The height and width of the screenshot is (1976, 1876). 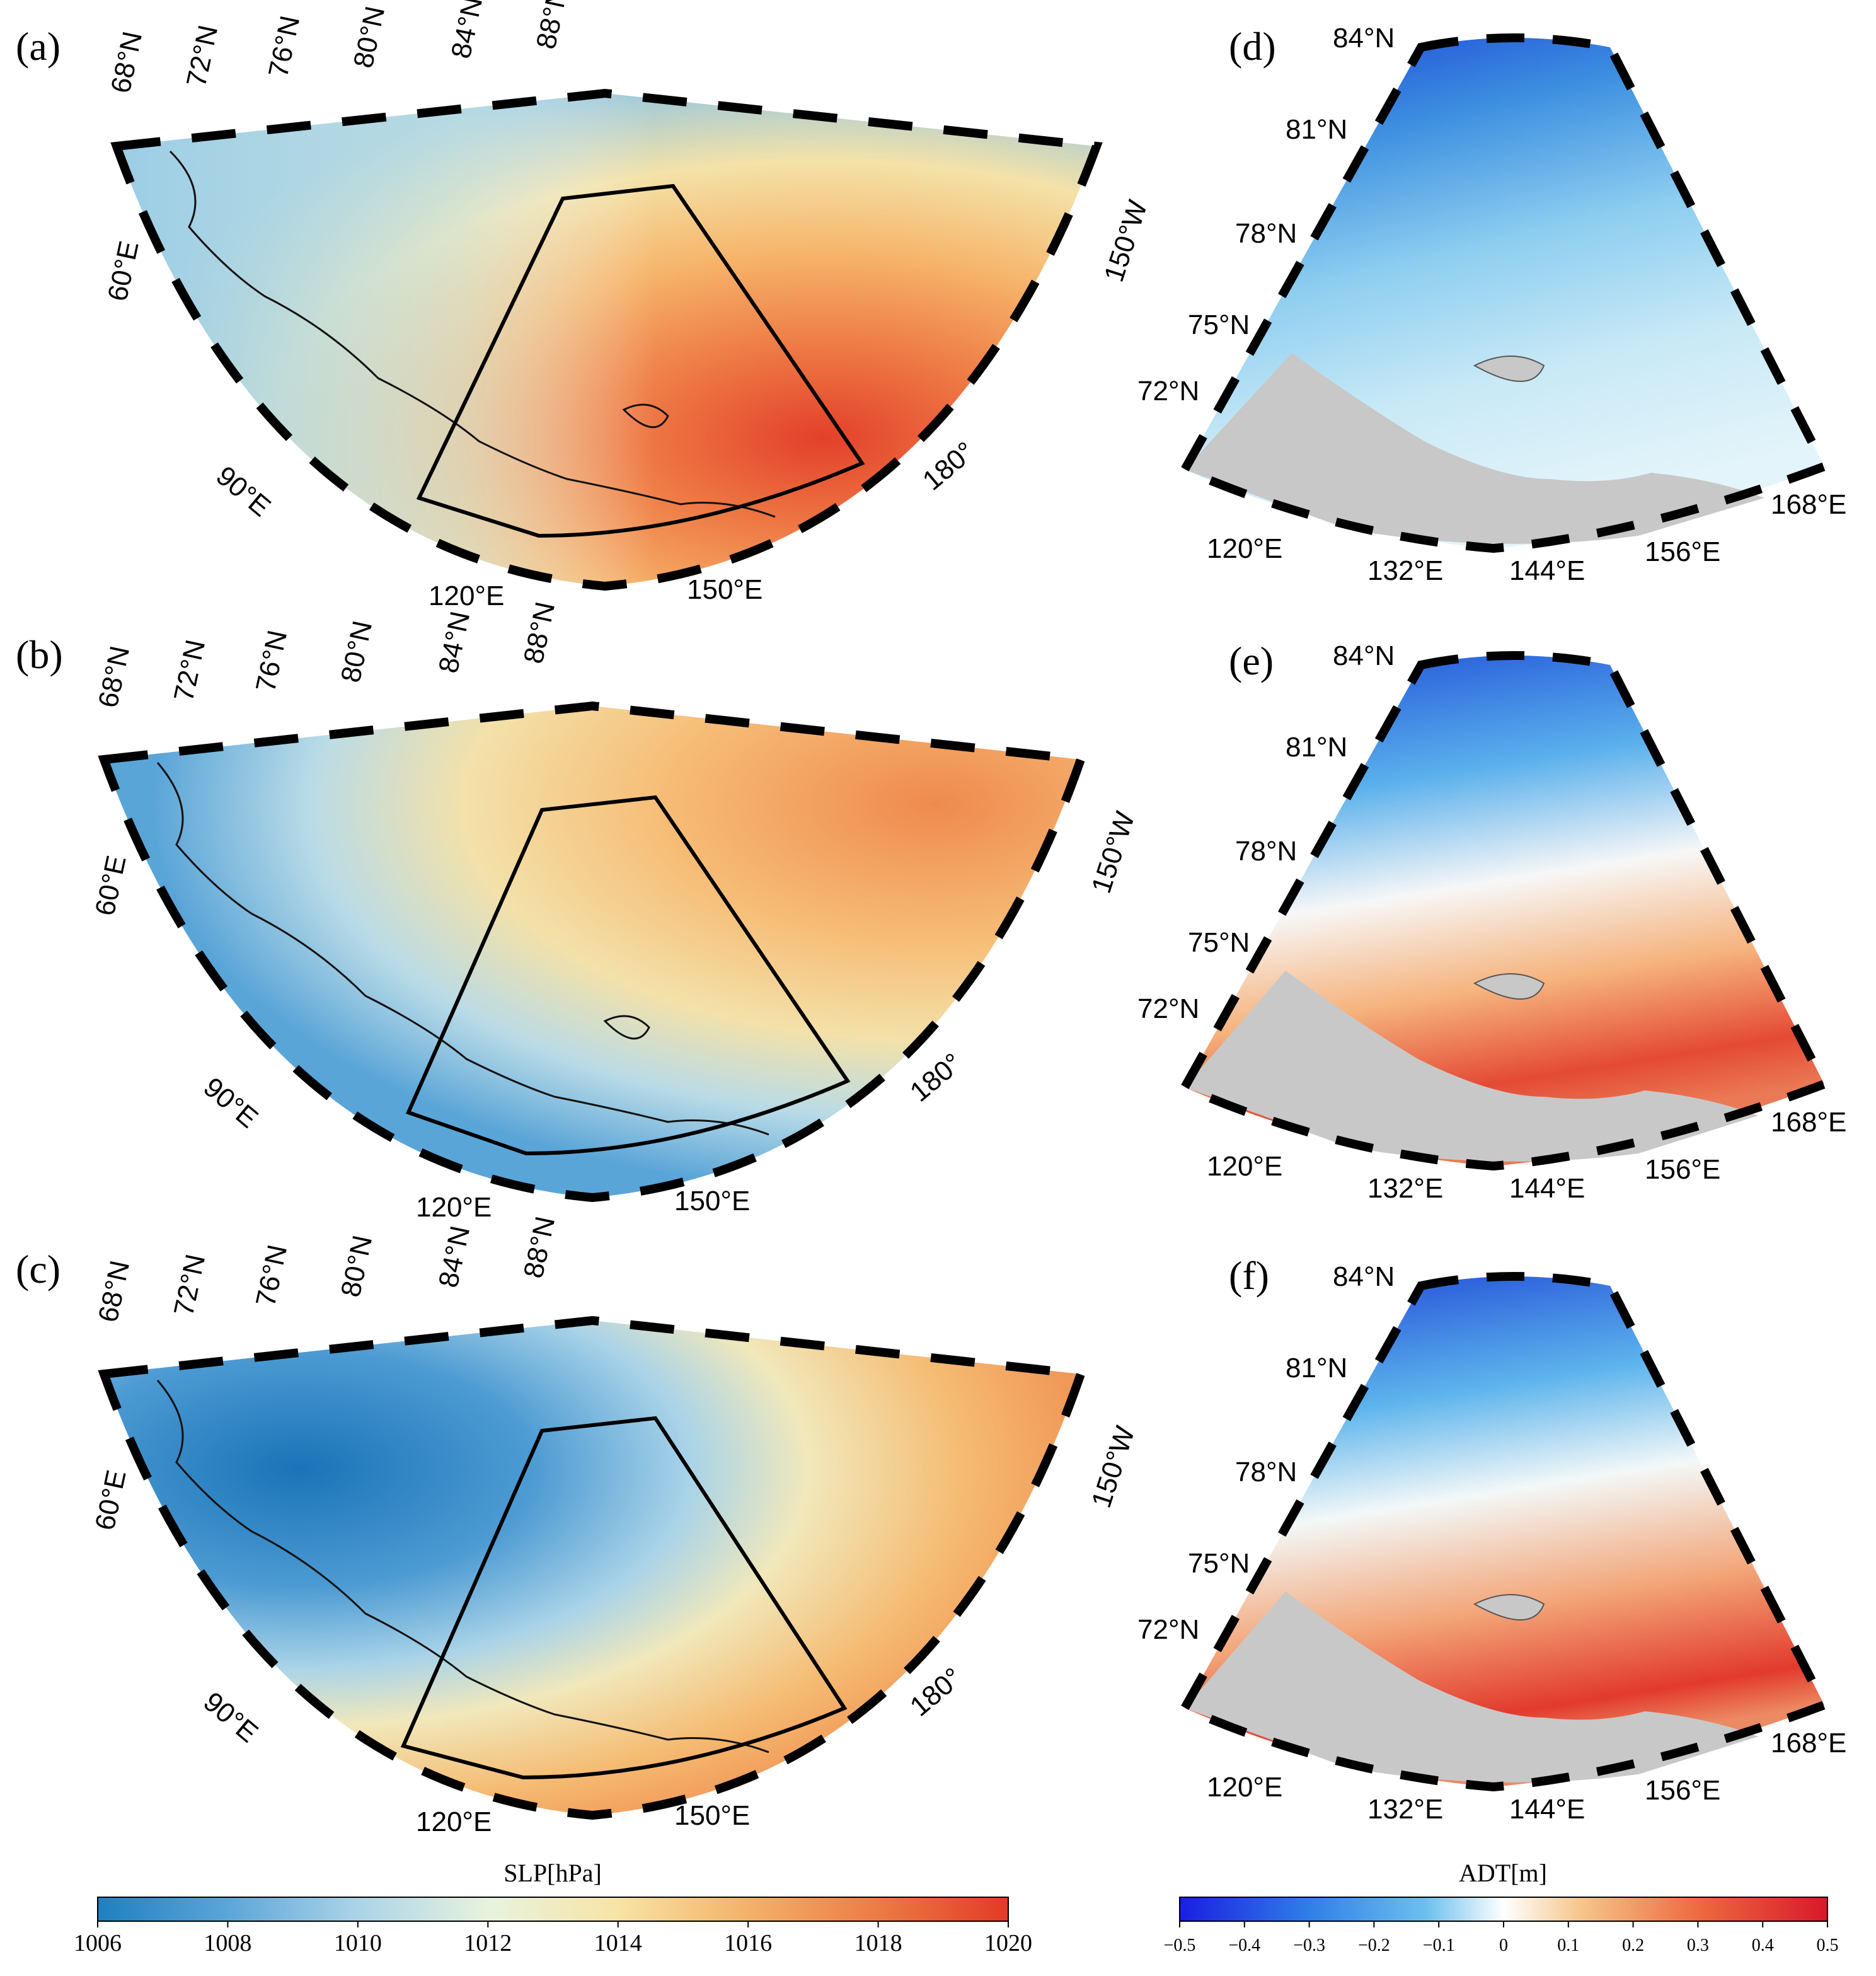 I want to click on panel-label: (c), so click(x=38, y=1269).